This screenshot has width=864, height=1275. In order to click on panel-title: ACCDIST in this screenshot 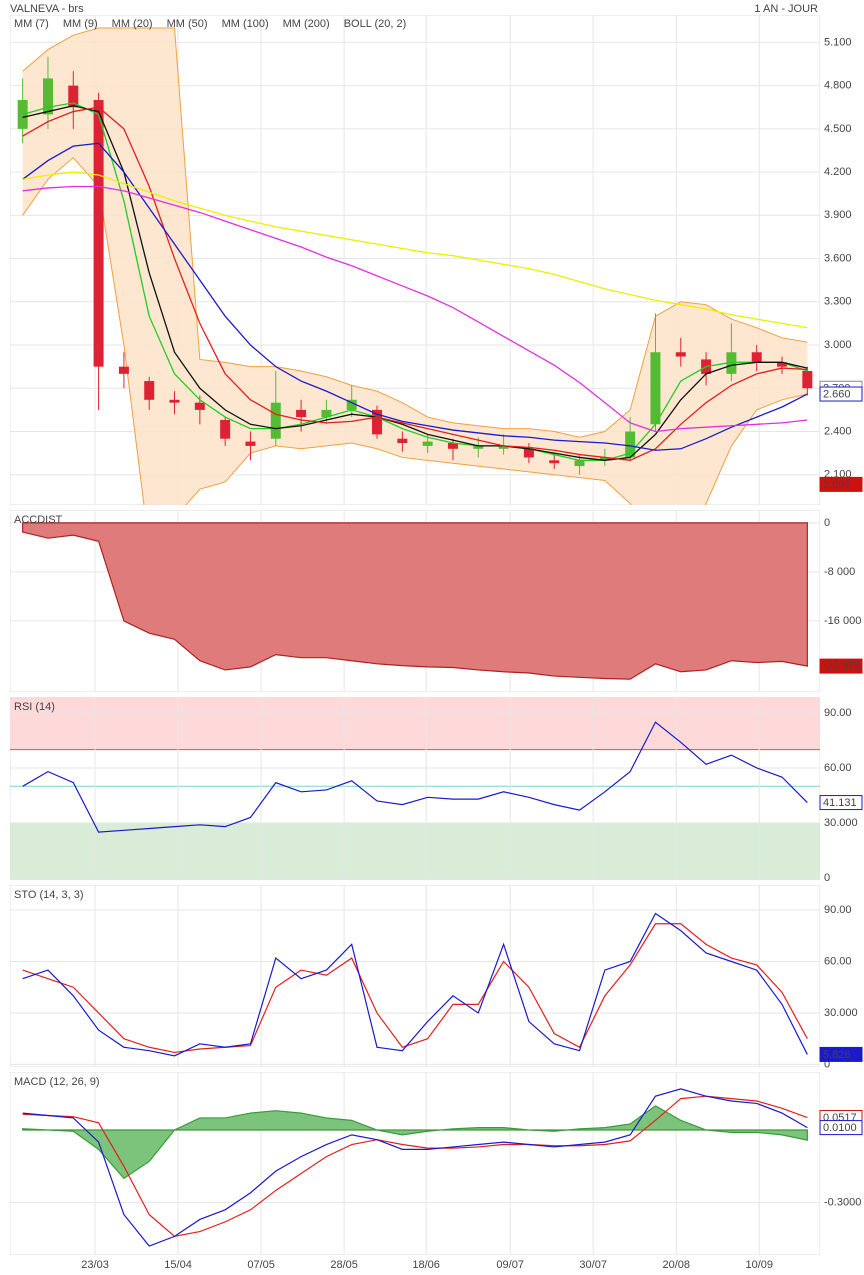, I will do `click(38, 520)`.